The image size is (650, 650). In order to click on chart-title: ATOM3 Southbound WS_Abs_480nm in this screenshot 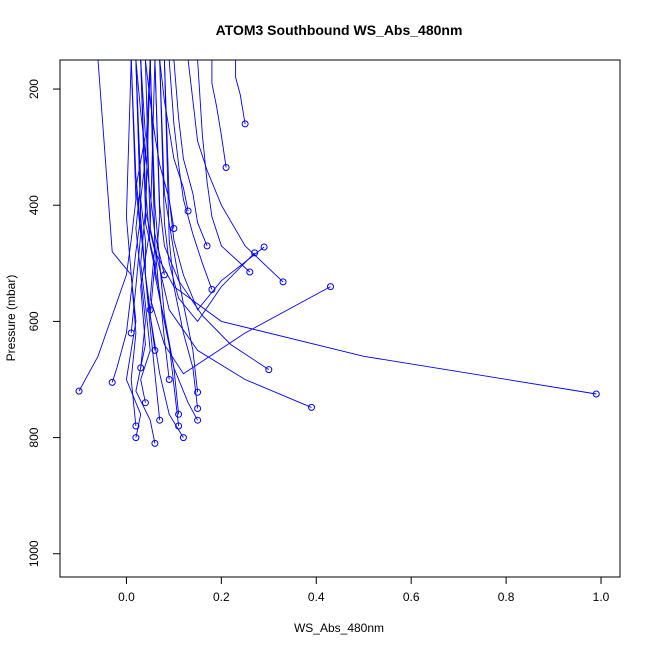, I will do `click(339, 30)`.